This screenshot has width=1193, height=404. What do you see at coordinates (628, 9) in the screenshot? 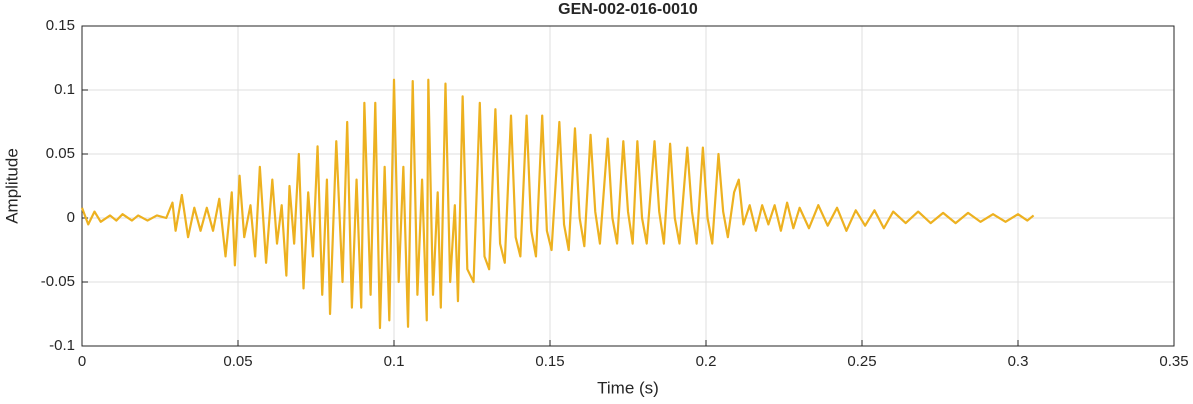
I see `chart-title: GEN-002-016-0010` at bounding box center [628, 9].